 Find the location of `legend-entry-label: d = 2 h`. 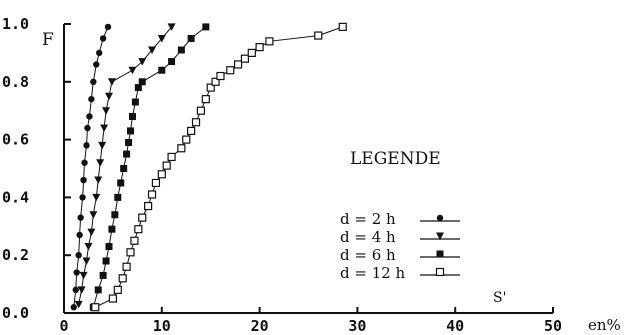

legend-entry-label: d = 2 h is located at coordinates (368, 219).